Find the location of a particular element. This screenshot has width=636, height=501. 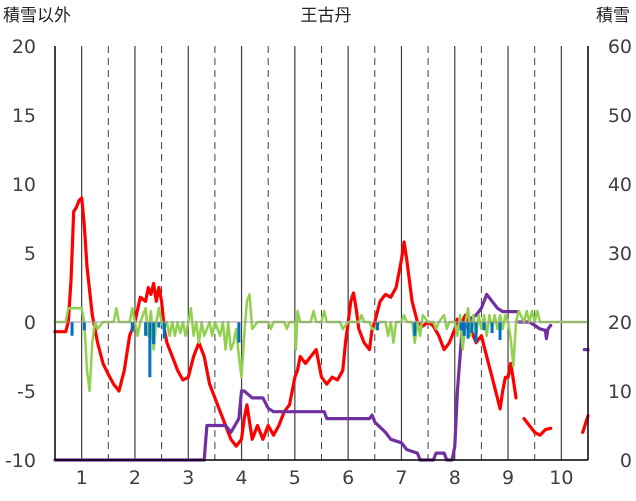

left-tick-label-7: 20 is located at coordinates (24, 47).